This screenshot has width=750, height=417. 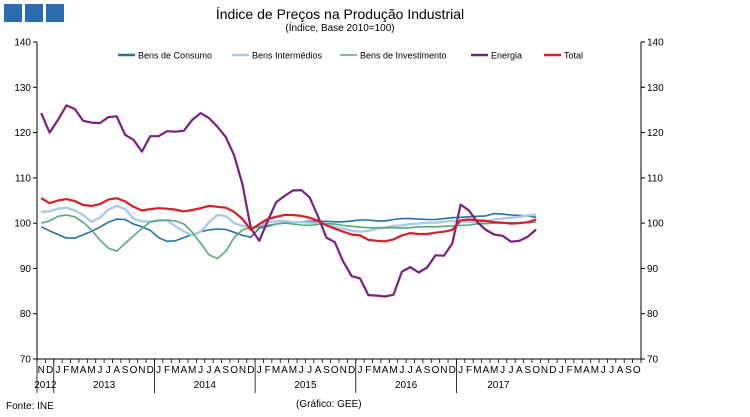 I want to click on legend-label: Bens de Investimento, so click(x=403, y=56).